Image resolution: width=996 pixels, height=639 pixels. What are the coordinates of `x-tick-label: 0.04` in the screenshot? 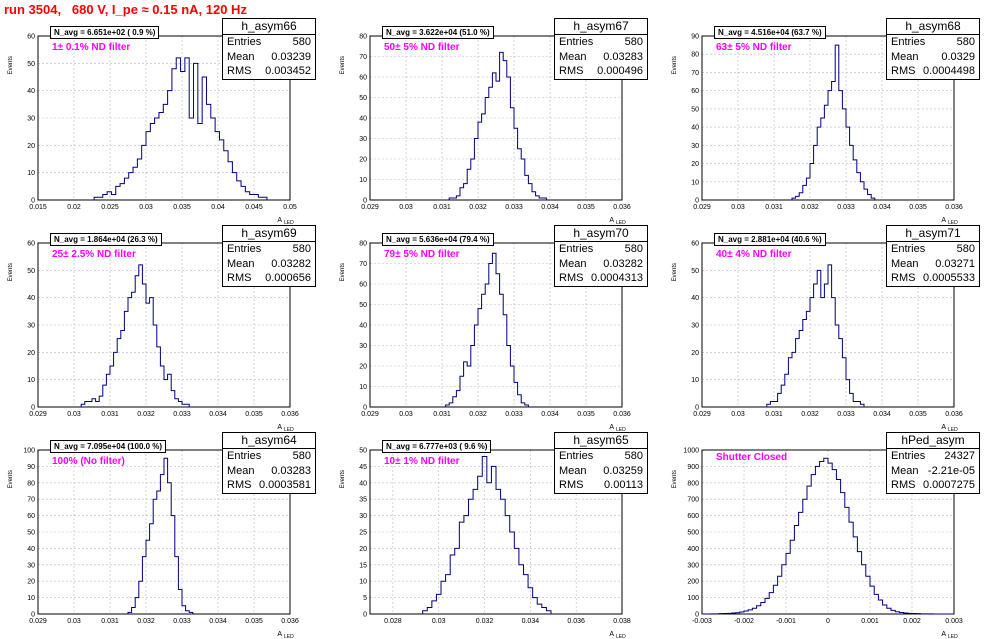 It's located at (218, 207).